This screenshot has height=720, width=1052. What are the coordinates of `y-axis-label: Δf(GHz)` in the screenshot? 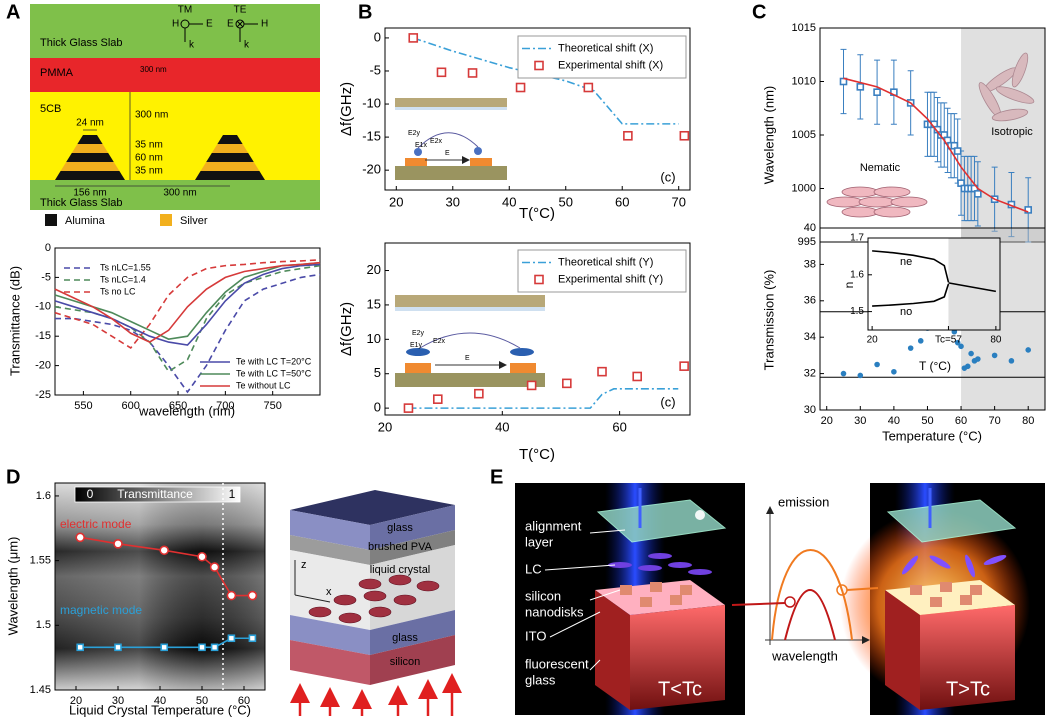 It's located at (346, 109).